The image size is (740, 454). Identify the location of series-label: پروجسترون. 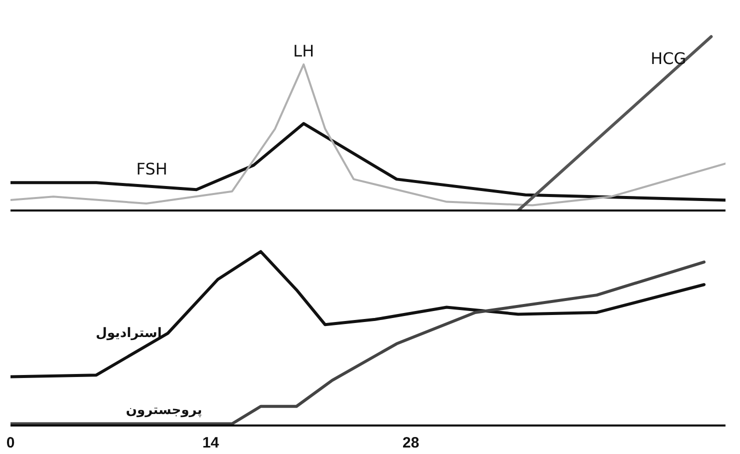
(164, 410).